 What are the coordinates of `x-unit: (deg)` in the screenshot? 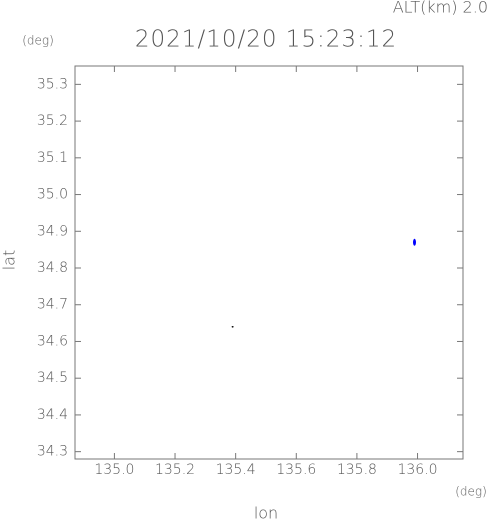 It's located at (471, 492).